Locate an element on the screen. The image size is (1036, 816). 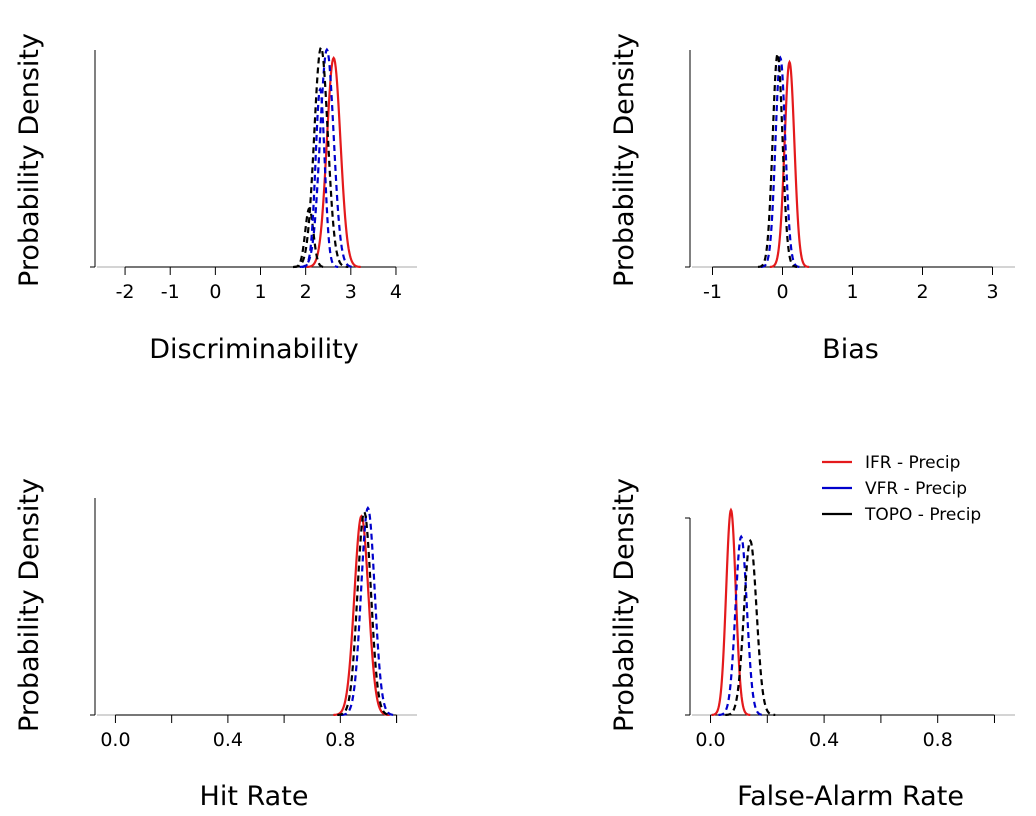
x-axis-label: False-Alarm Rate is located at coordinates (850, 796).